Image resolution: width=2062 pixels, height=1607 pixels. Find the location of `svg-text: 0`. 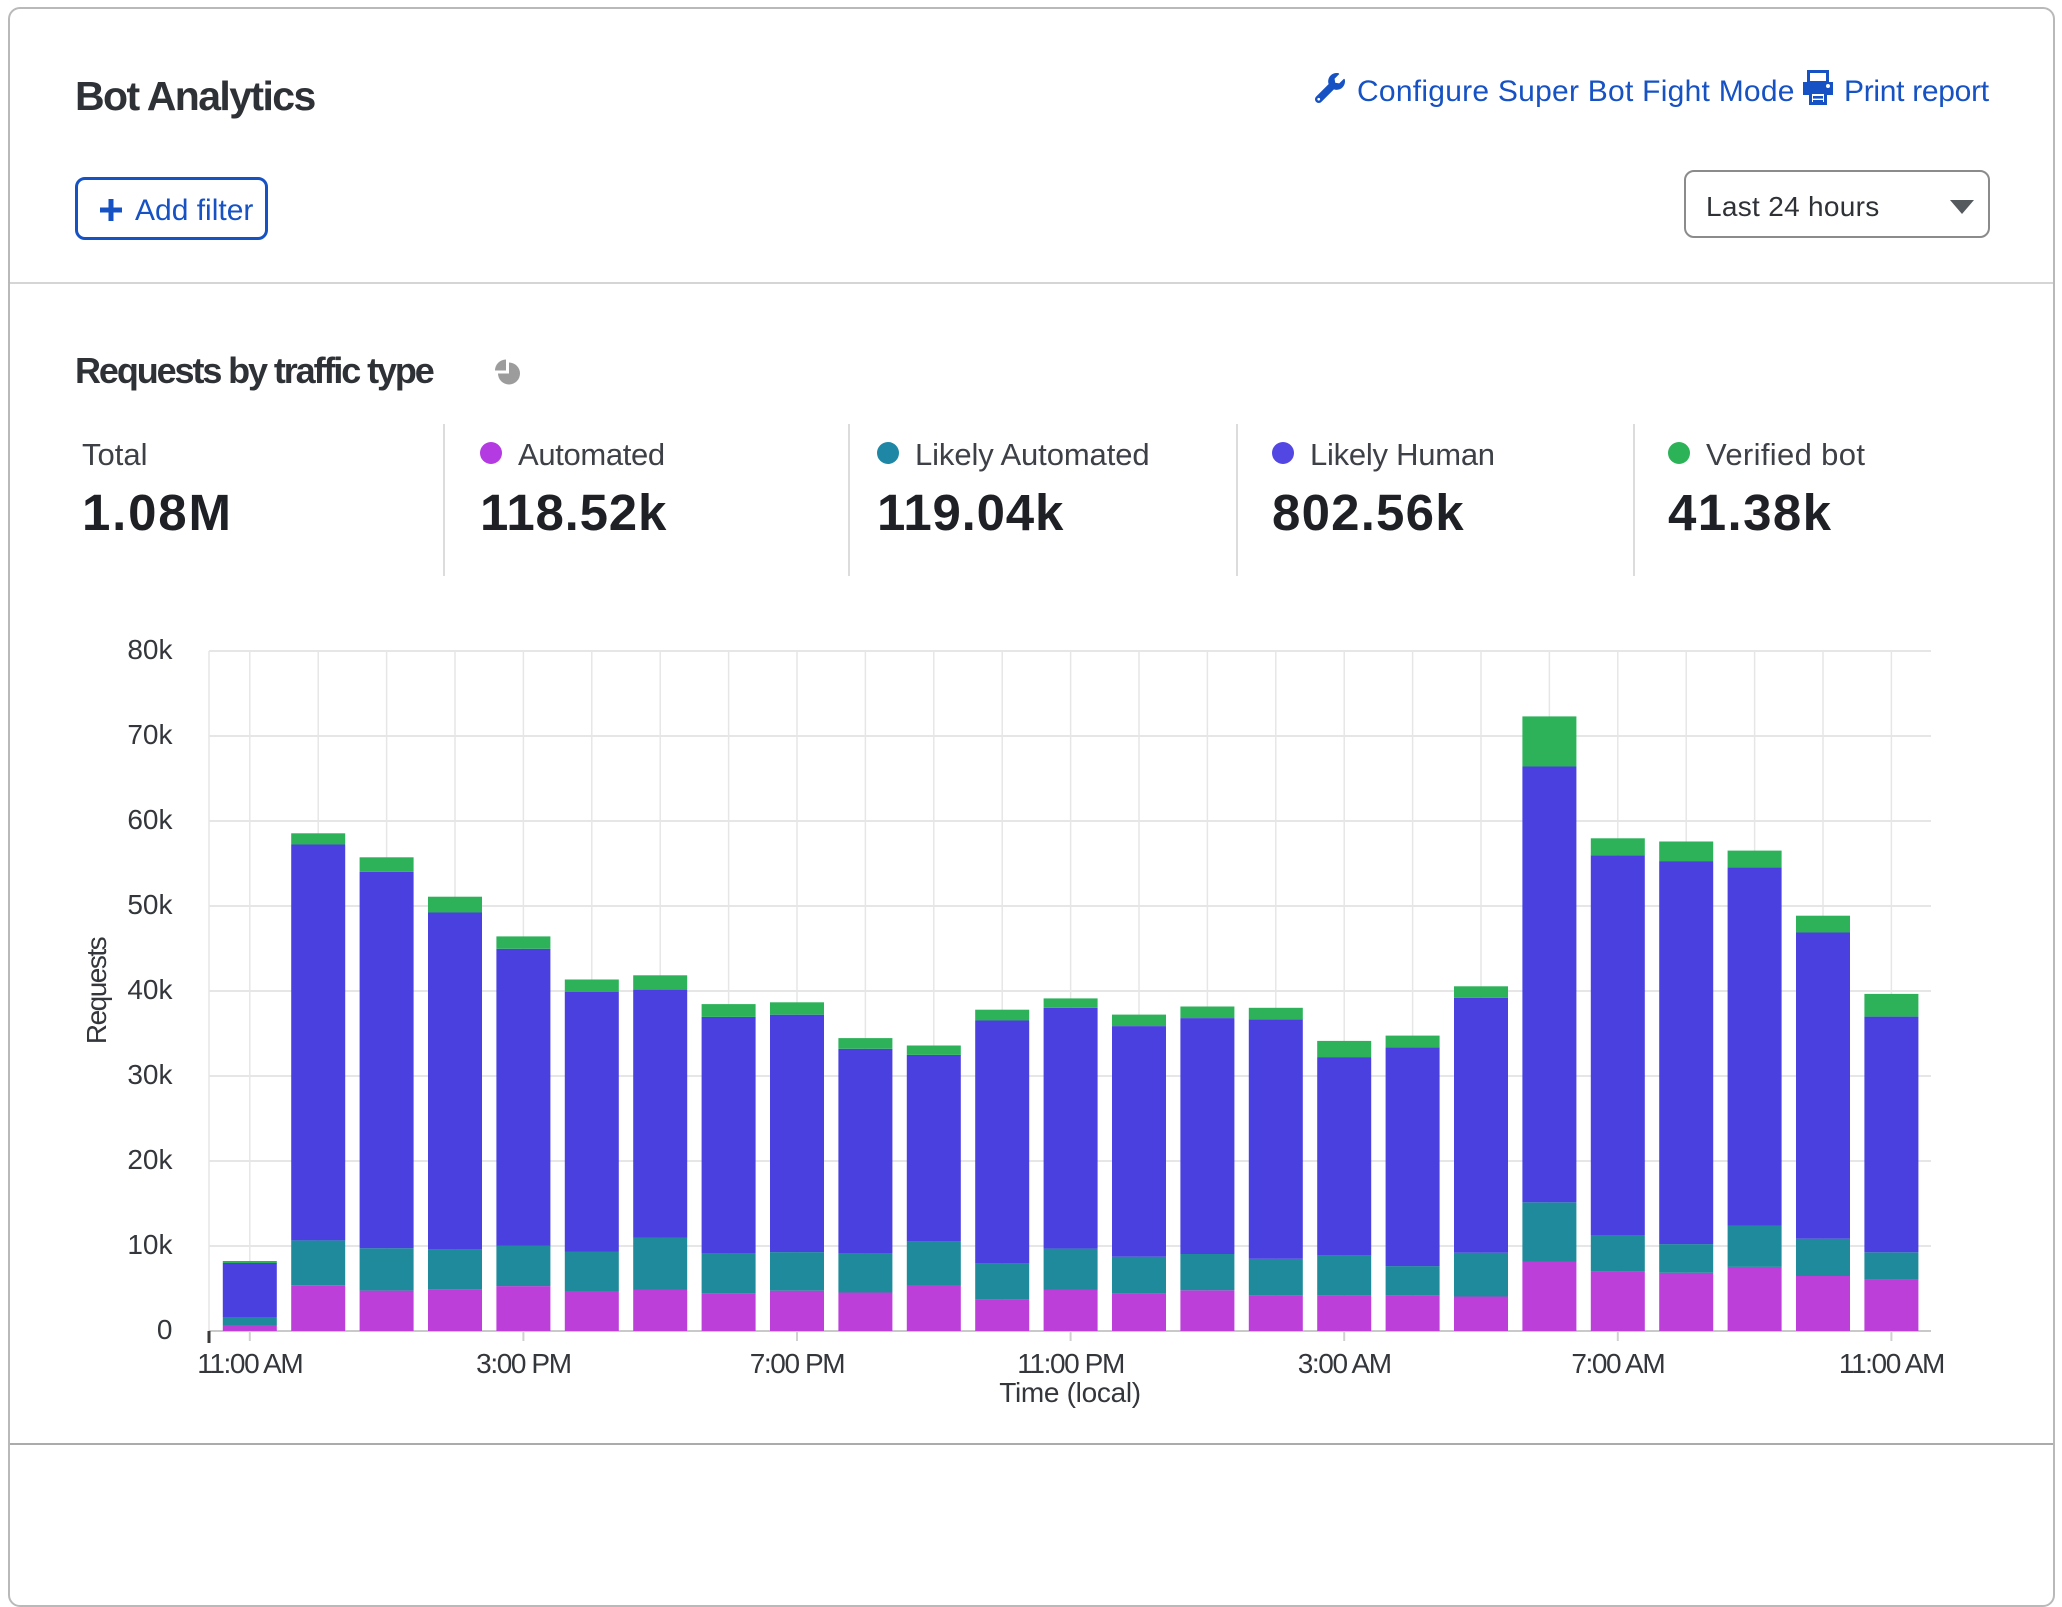

svg-text: 0 is located at coordinates (165, 1329).